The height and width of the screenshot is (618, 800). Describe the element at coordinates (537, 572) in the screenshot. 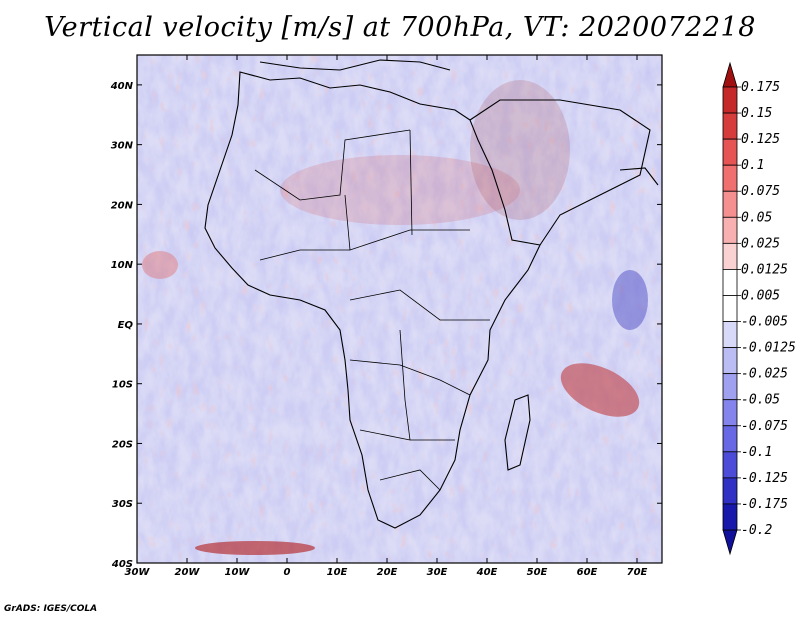

I see `lon-label: 50E` at that location.